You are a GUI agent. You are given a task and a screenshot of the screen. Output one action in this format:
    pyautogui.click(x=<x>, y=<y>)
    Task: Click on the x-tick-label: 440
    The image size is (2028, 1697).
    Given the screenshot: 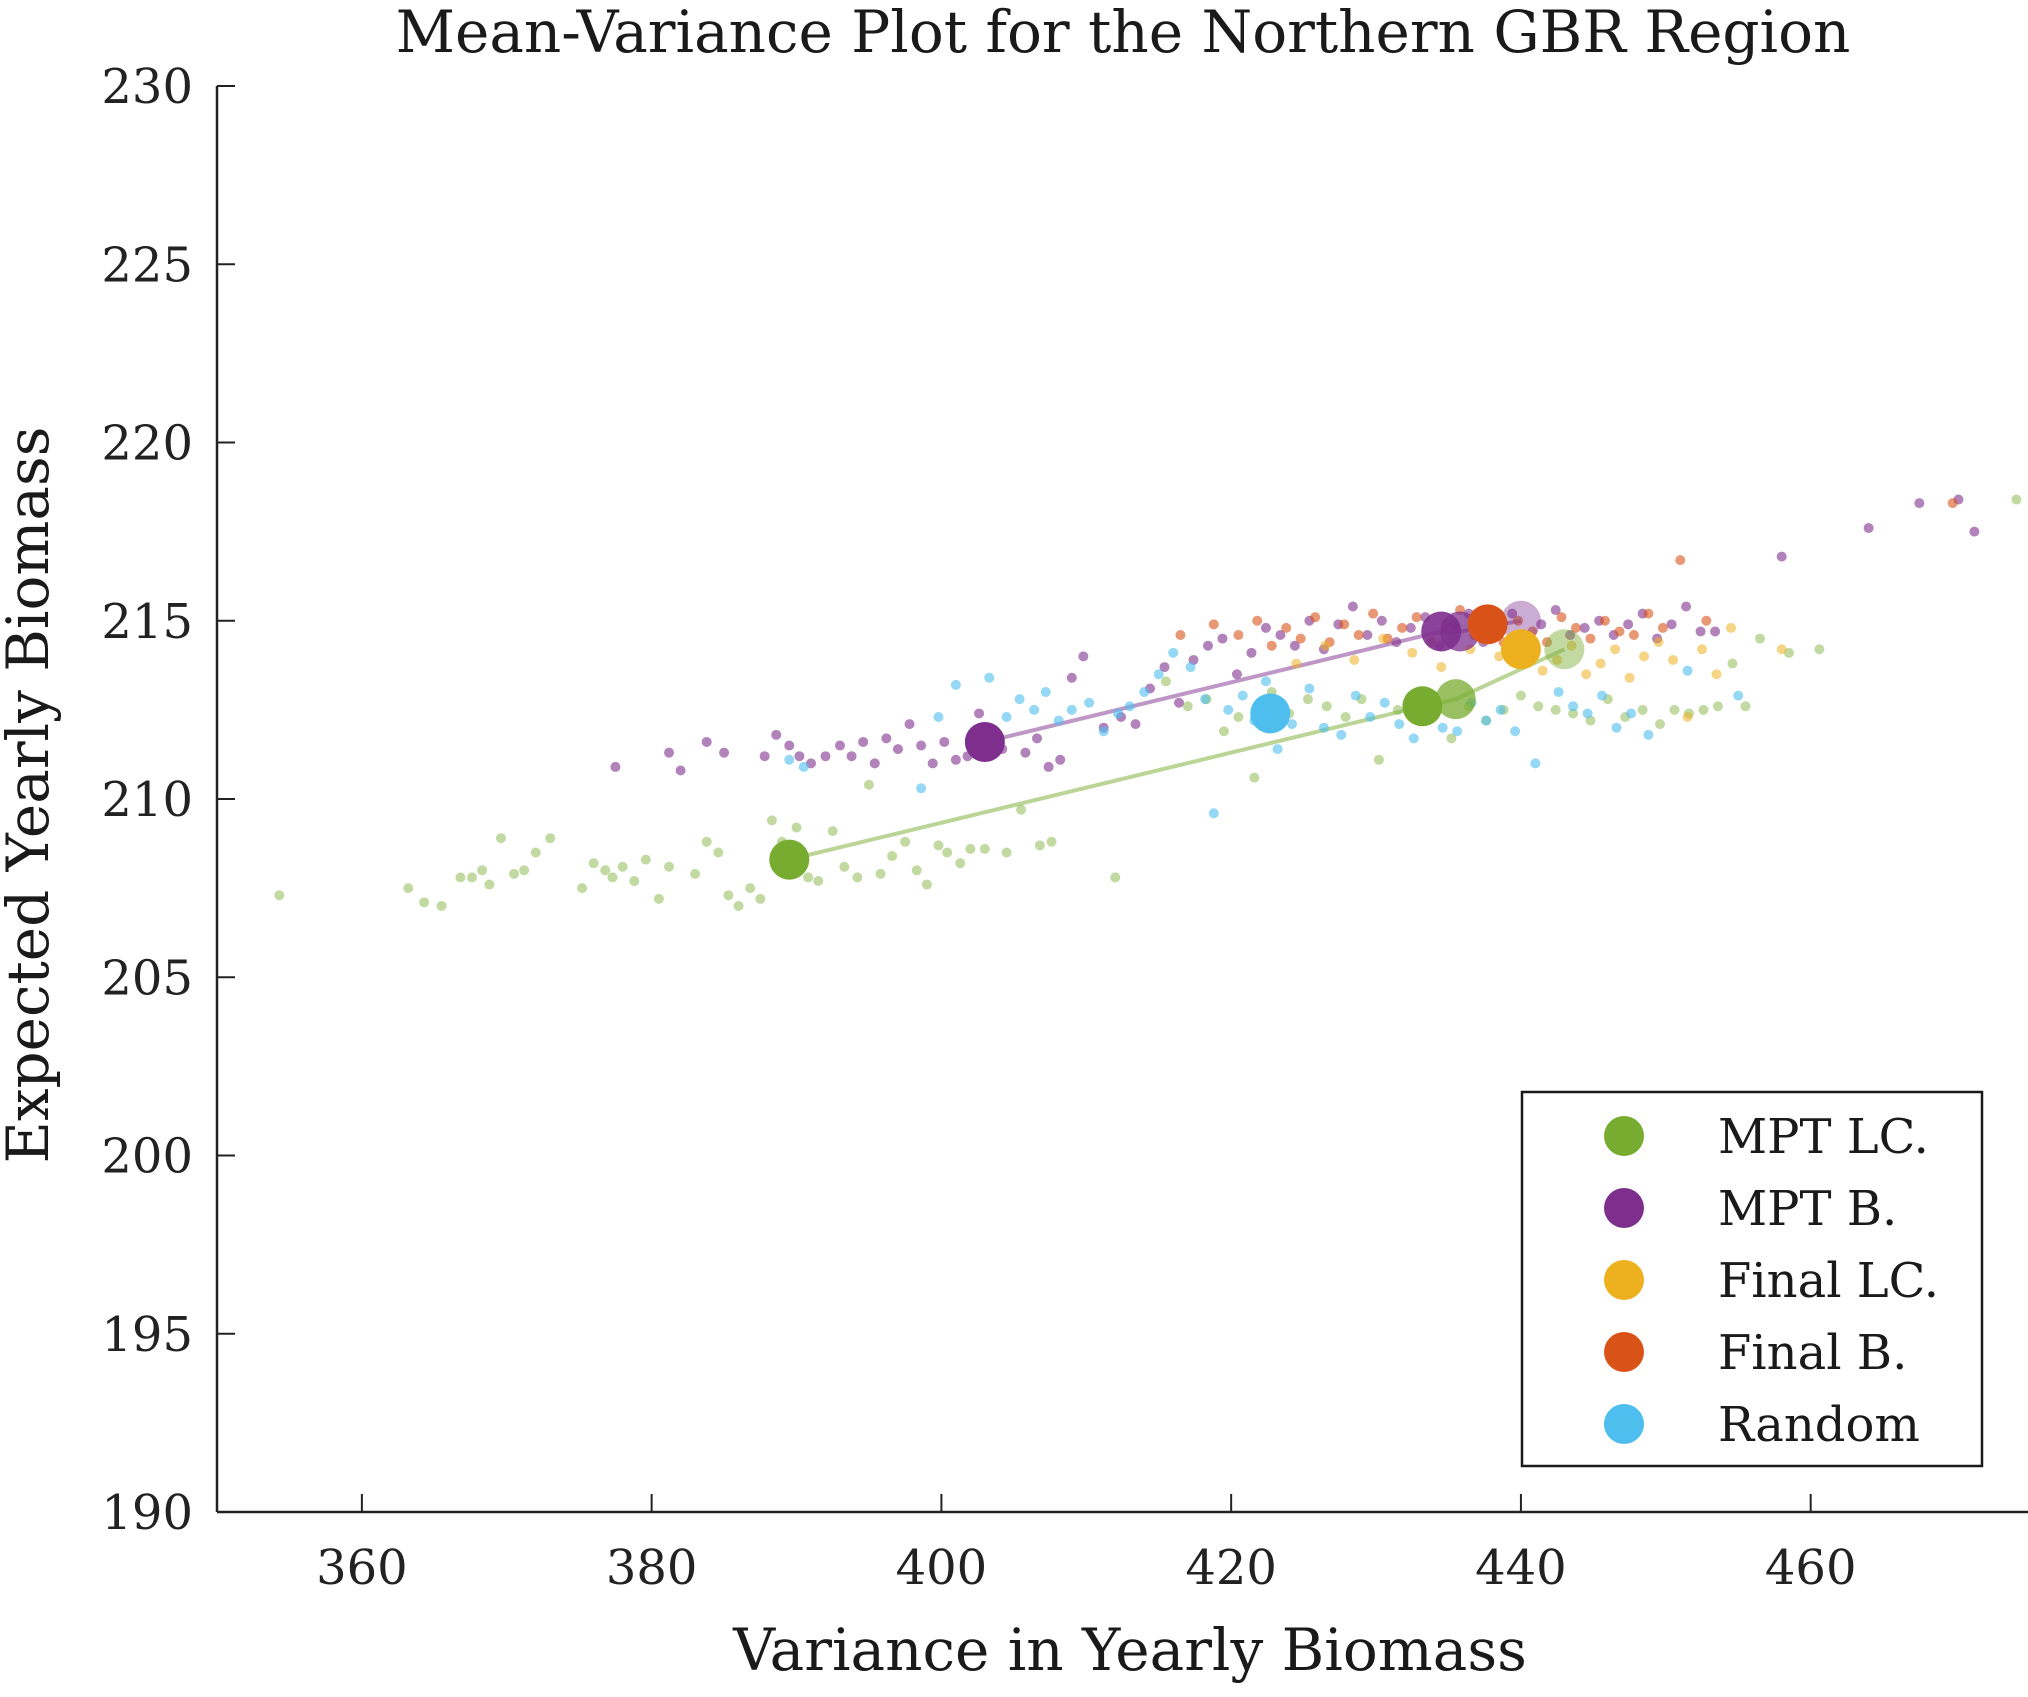 What is the action you would take?
    pyautogui.click(x=1521, y=1568)
    